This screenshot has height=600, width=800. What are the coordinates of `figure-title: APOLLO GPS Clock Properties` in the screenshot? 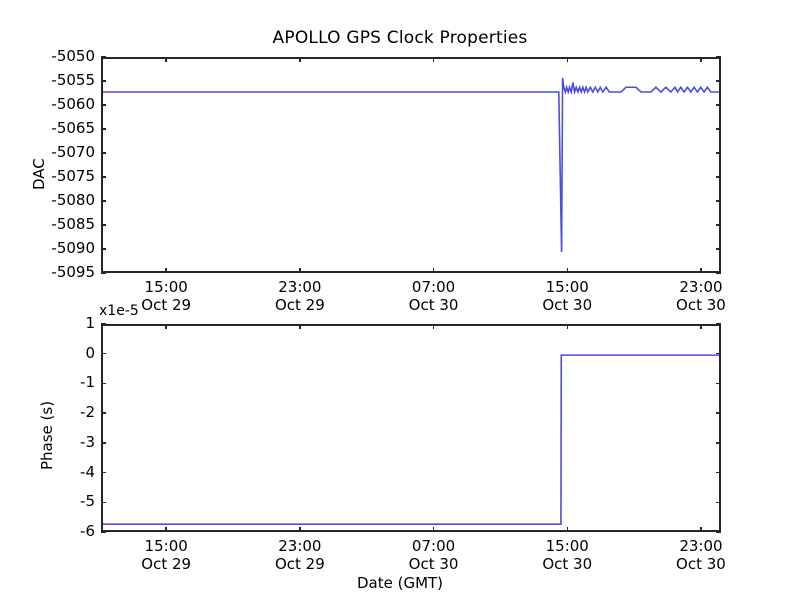 It's located at (400, 38).